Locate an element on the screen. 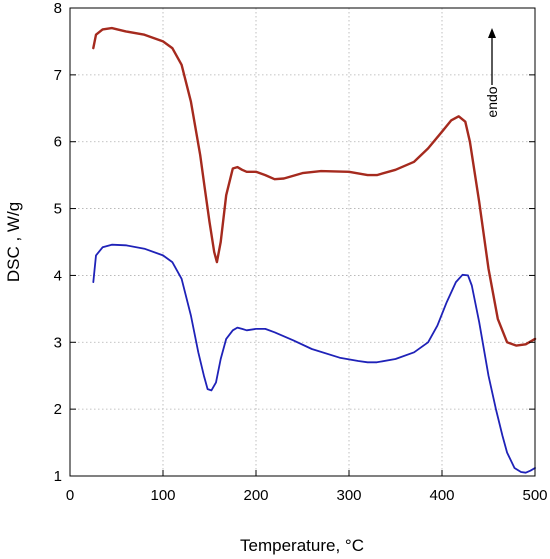  y-tick-label: 8 is located at coordinates (58, 8).